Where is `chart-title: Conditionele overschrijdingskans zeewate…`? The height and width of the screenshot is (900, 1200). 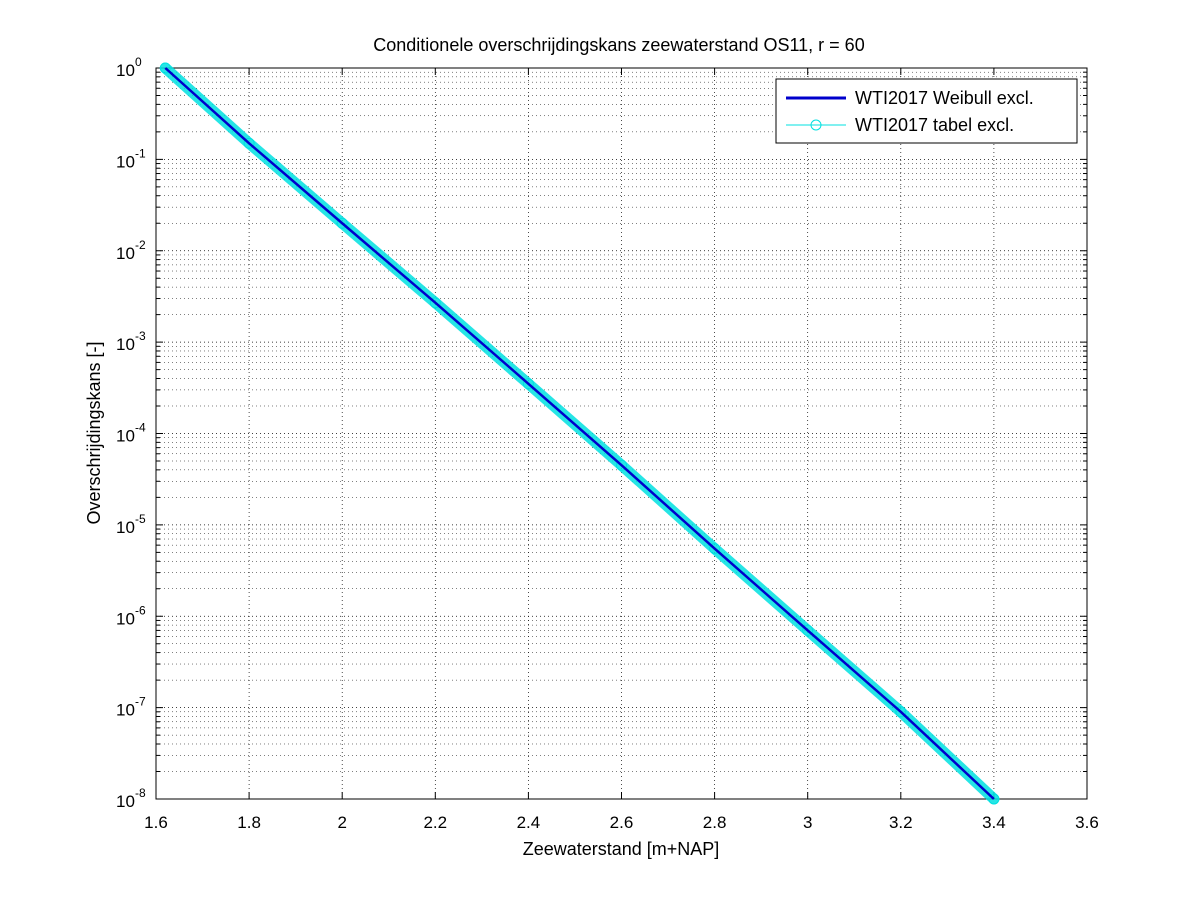 chart-title: Conditionele overschrijdingskans zeewate… is located at coordinates (618, 45).